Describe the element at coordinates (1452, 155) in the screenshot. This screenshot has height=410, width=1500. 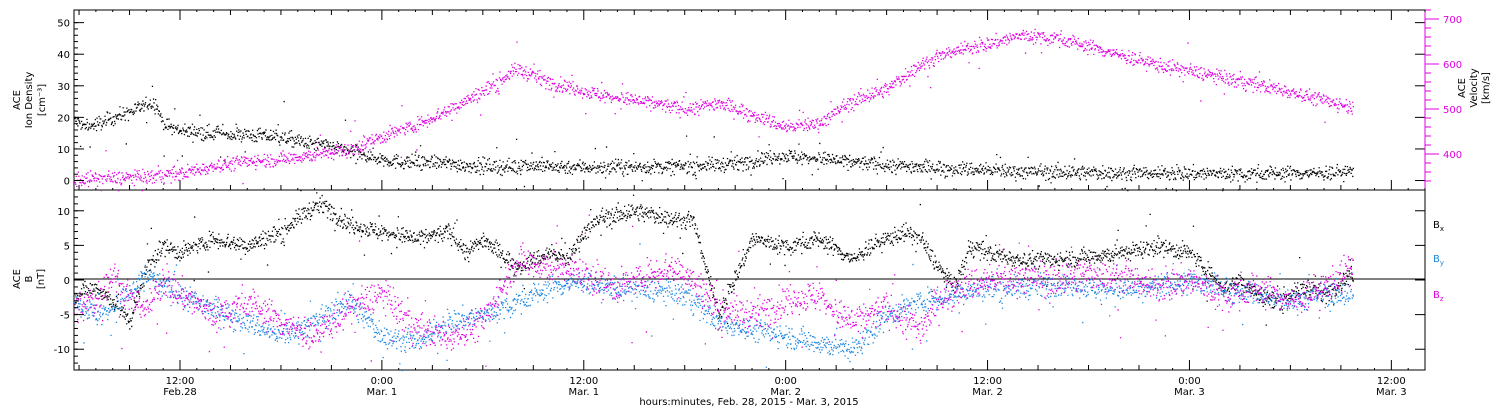
I see `velocity-tick-label: 400` at that location.